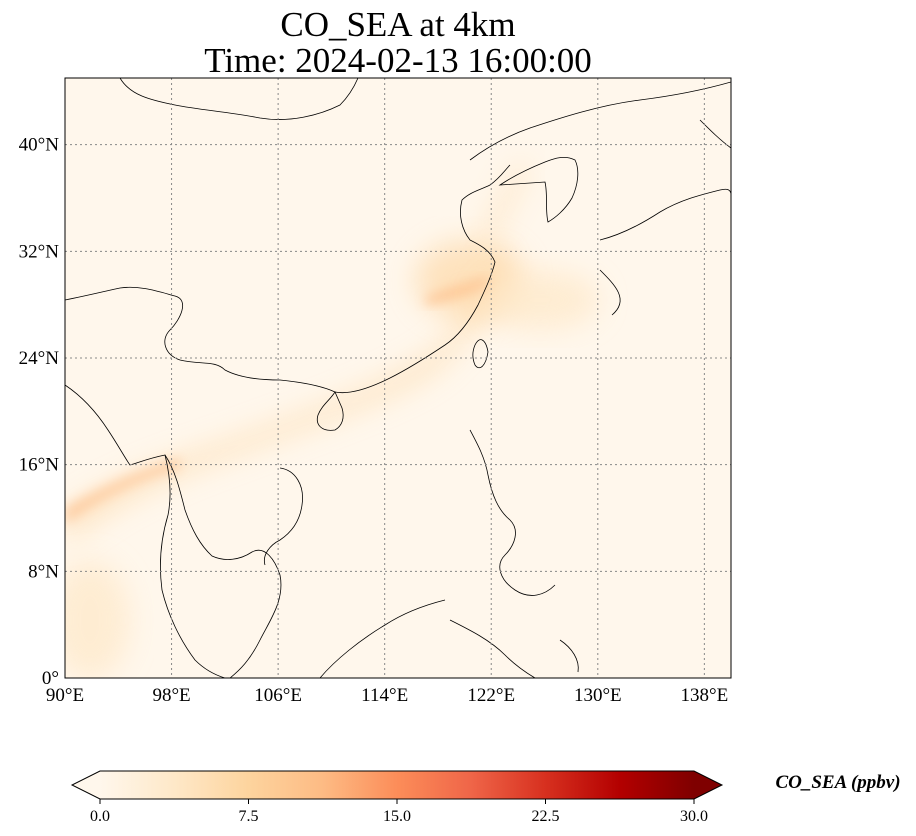 Image resolution: width=916 pixels, height=836 pixels. What do you see at coordinates (398, 60) in the screenshot?
I see `map-title-line-2: Time: 2024-02-13 16:00:00` at bounding box center [398, 60].